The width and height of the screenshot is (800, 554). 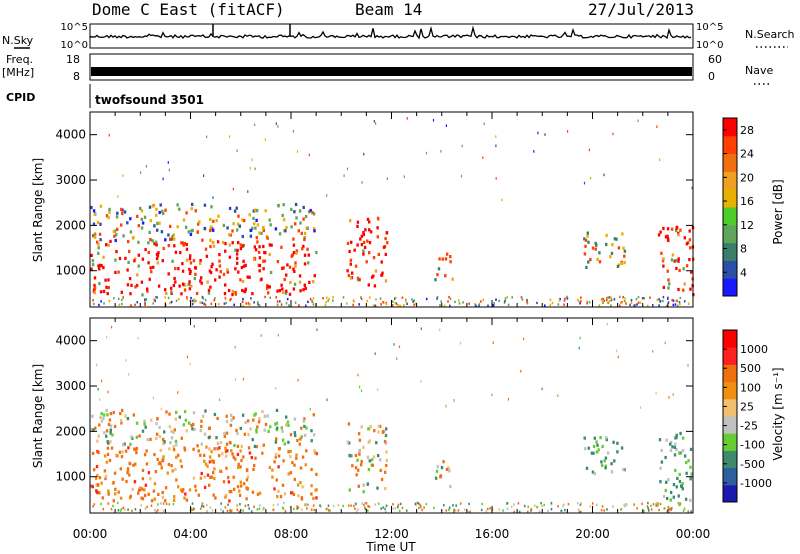 I want to click on freq-trace, so click(x=391, y=71).